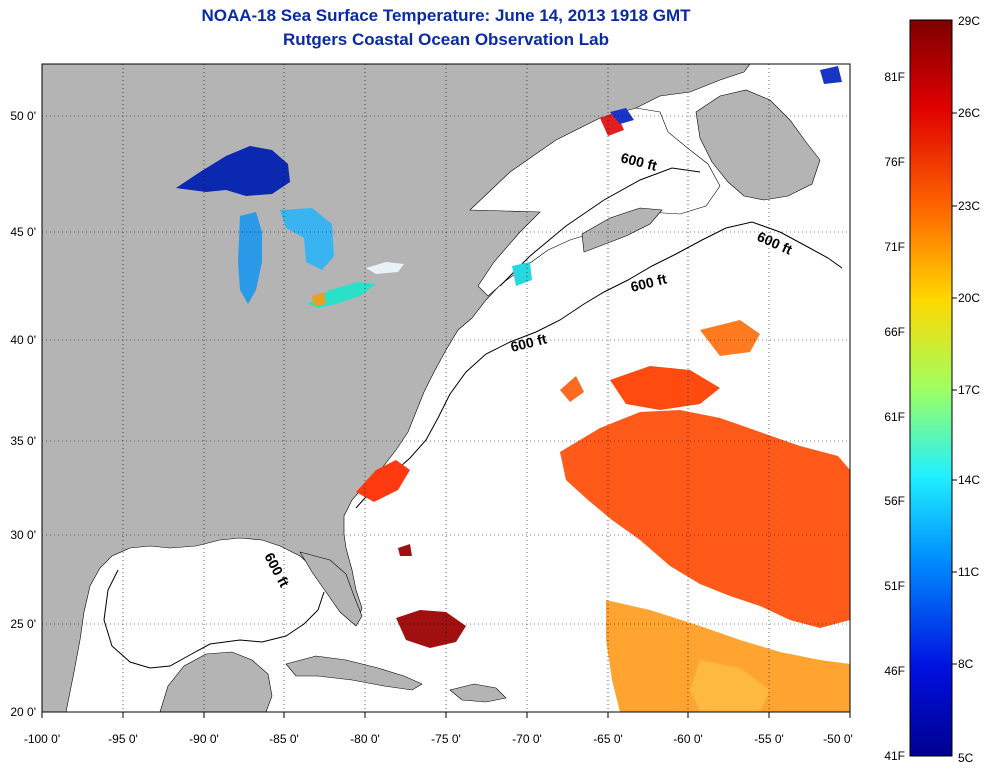 The width and height of the screenshot is (984, 770). I want to click on lon-tick-label: -65 0', so click(608, 739).